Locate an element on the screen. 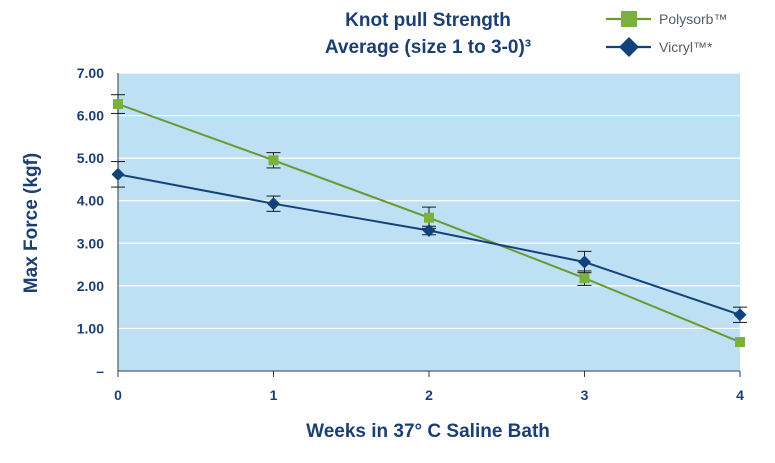 Image resolution: width=775 pixels, height=463 pixels. x-tick-label-3: 3 is located at coordinates (585, 395).